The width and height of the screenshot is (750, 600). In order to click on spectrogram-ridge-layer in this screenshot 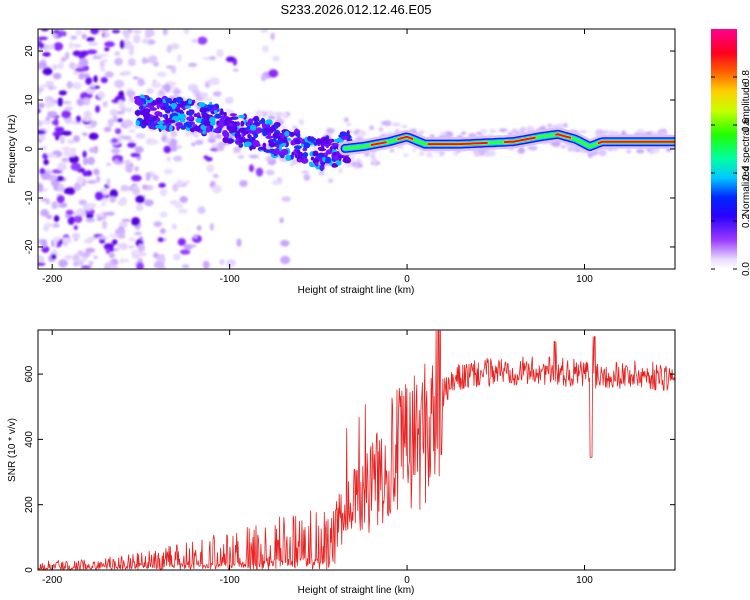, I will do `click(404, 133)`.